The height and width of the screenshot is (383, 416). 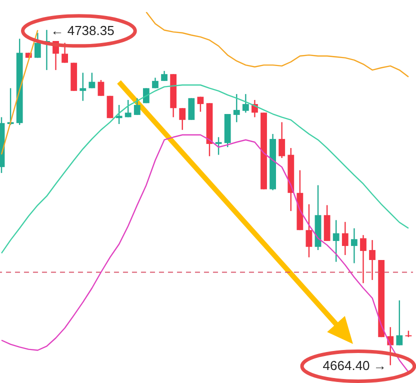 What do you see at coordinates (354, 366) in the screenshot?
I see `annotation: 4664.40 →` at bounding box center [354, 366].